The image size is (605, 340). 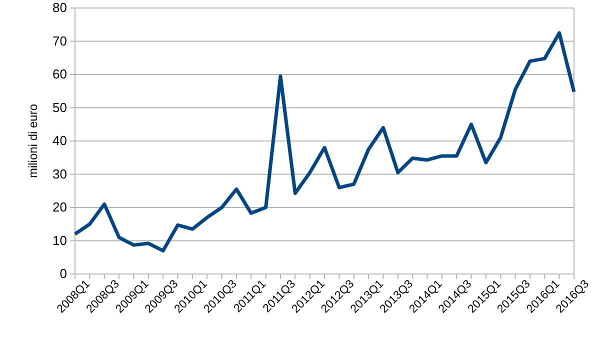 I want to click on y-tick-label: 0, so click(x=63, y=274).